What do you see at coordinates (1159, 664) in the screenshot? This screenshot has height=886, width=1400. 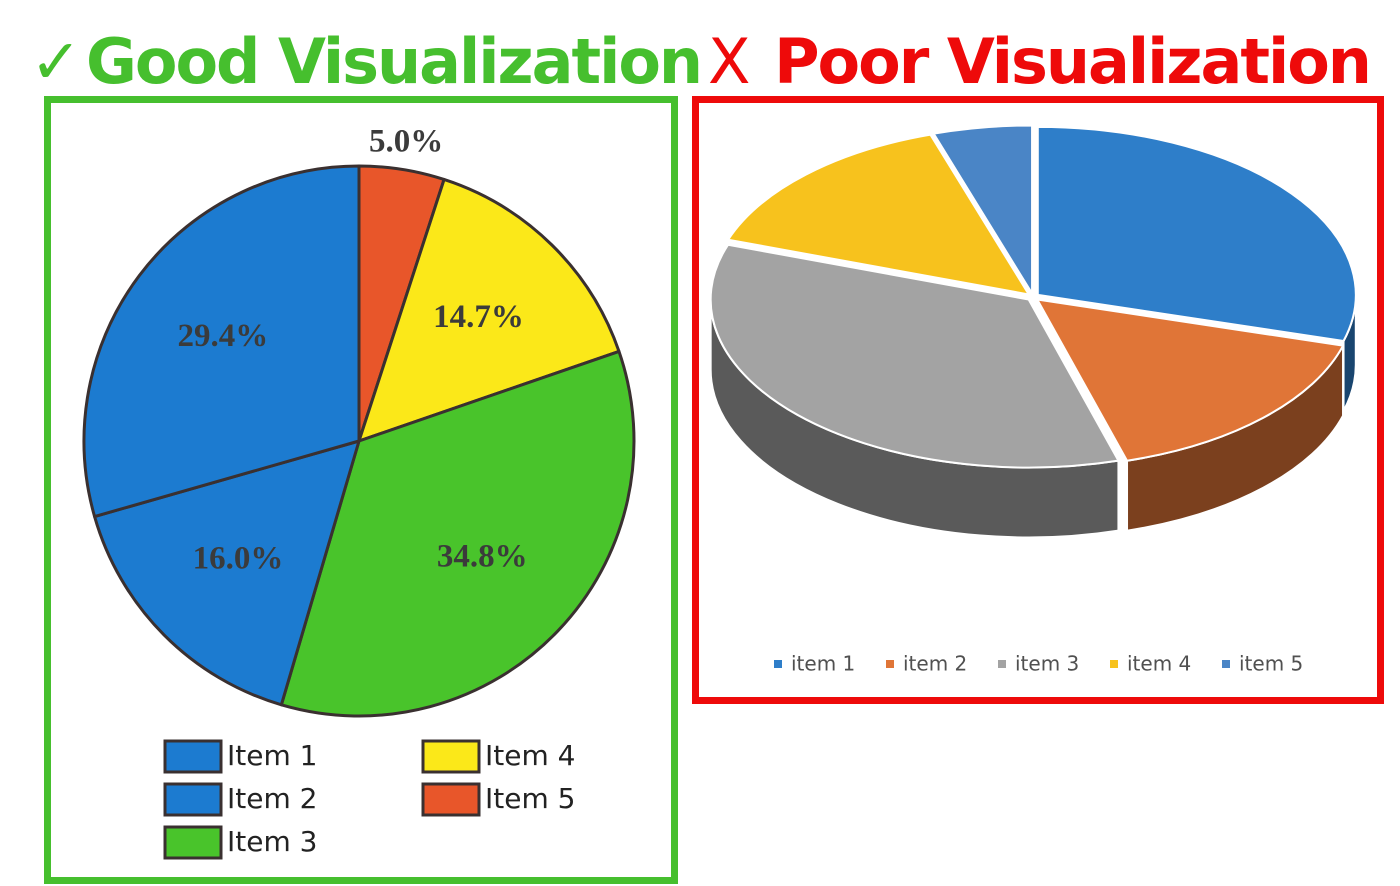 I see `legend-label-item-4: item 4` at bounding box center [1159, 664].